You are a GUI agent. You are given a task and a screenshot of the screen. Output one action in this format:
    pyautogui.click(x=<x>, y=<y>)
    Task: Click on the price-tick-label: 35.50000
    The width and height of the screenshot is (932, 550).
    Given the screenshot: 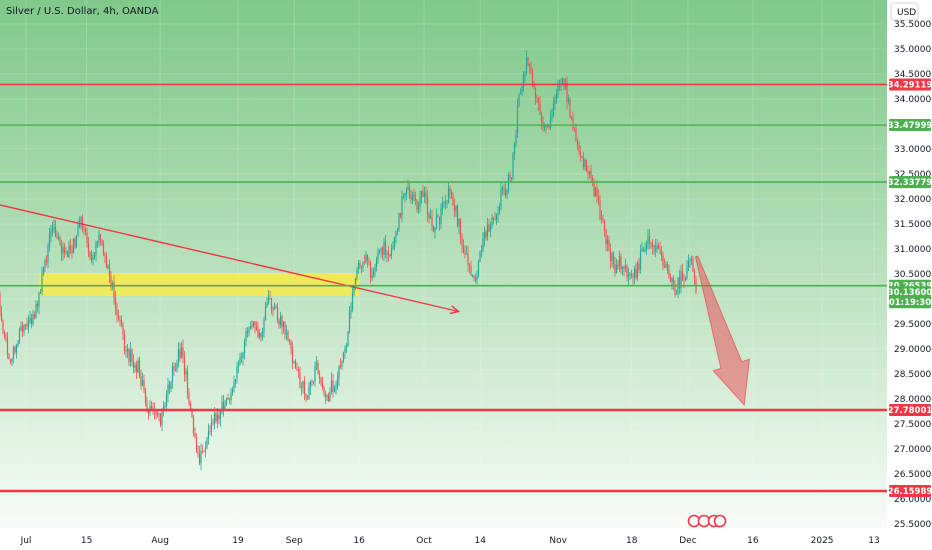 What is the action you would take?
    pyautogui.click(x=913, y=25)
    